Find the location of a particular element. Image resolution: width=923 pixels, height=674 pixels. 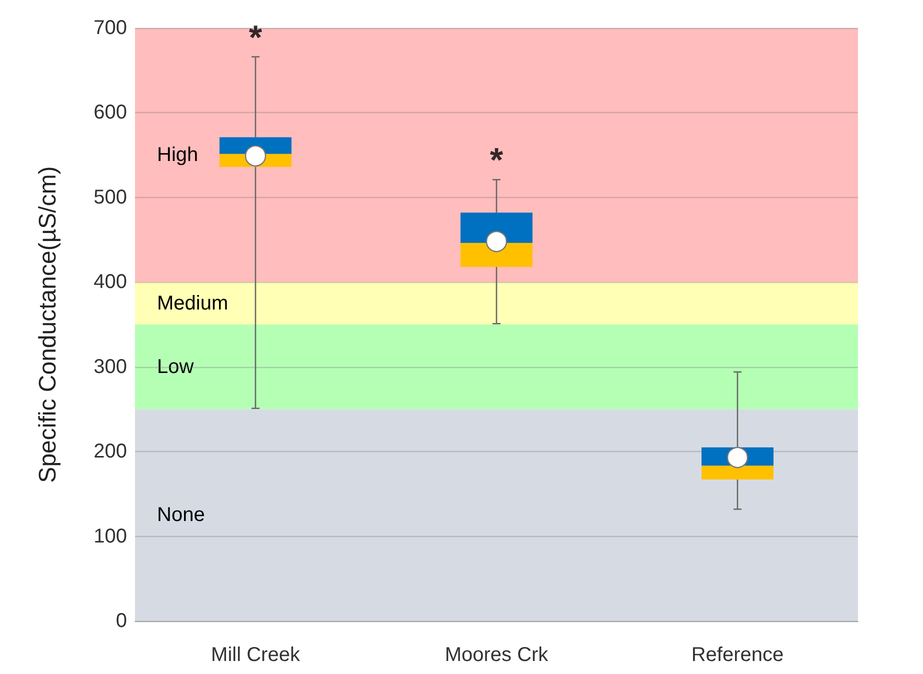

x-tick-label: Reference is located at coordinates (737, 655).